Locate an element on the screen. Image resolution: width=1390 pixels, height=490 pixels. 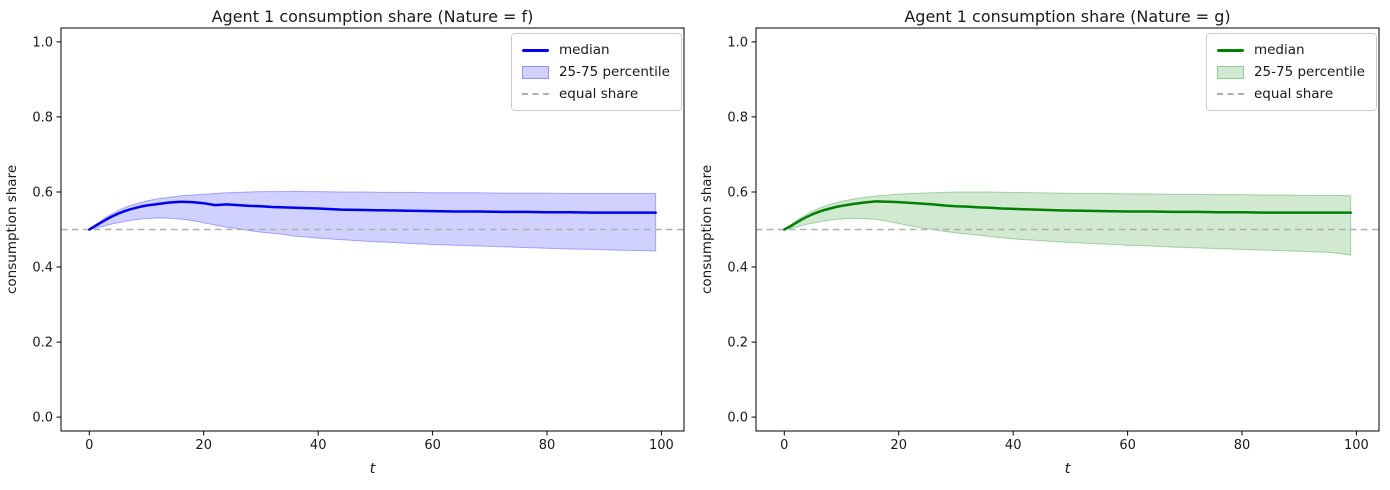
chart-title: Agent 1 consumption share (Nature = f) is located at coordinates (372, 16).